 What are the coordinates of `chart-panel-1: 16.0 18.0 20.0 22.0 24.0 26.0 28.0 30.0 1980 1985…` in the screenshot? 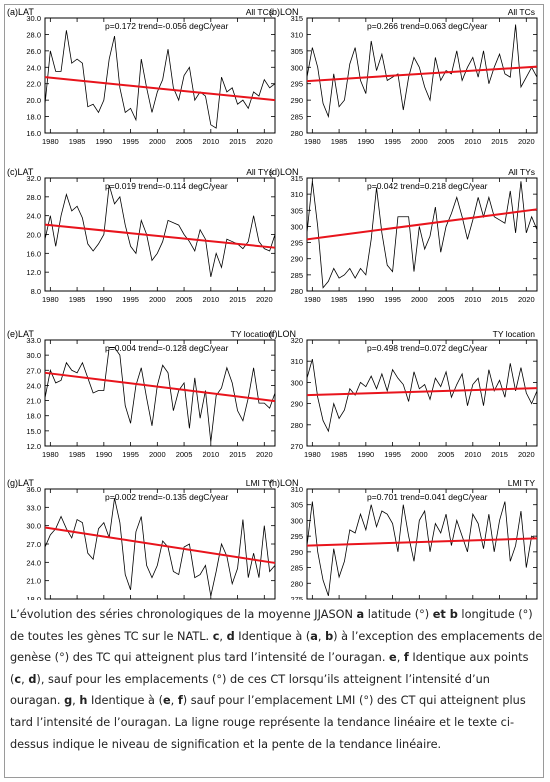 It's located at (141, 76).